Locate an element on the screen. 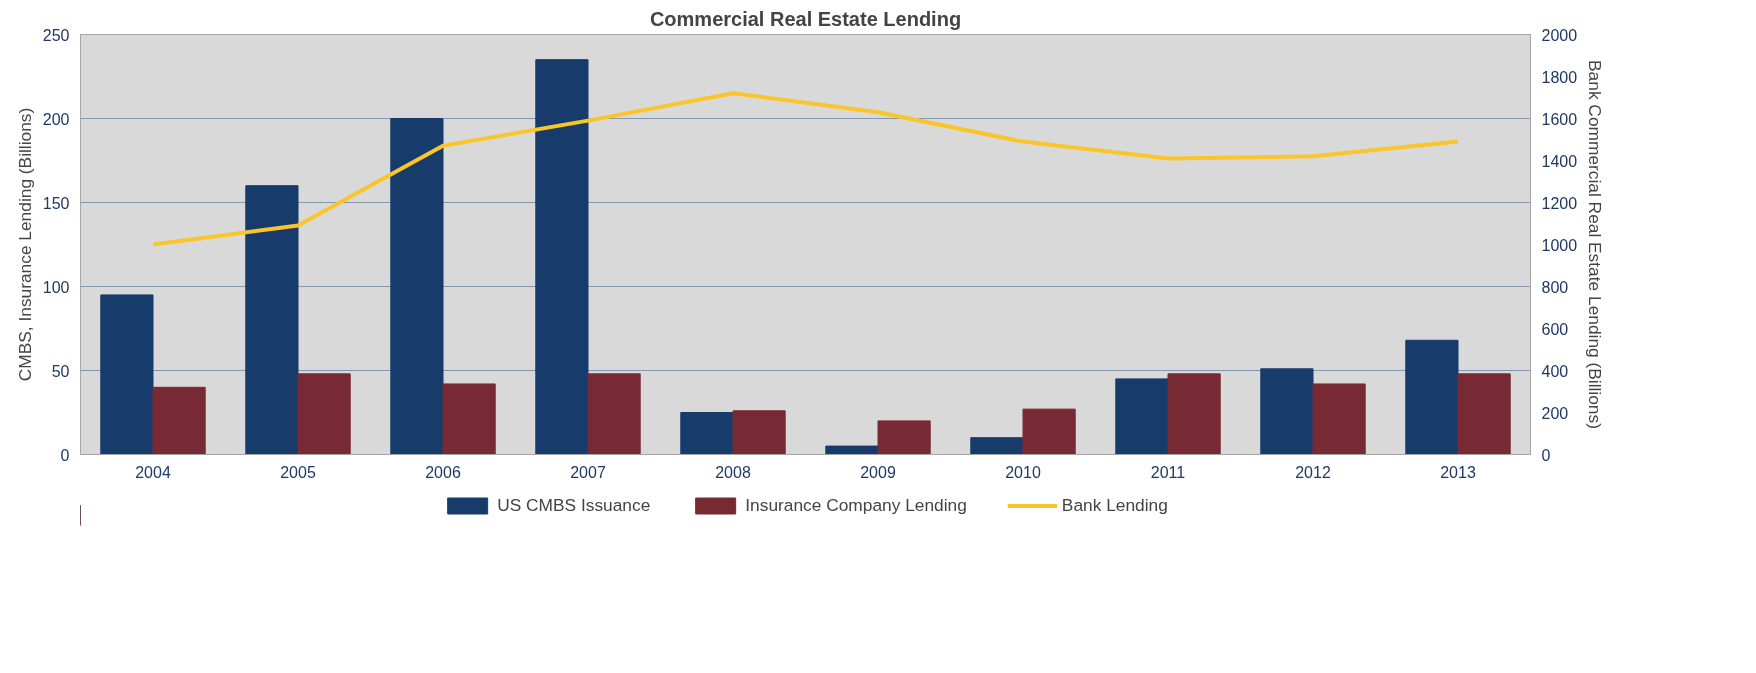 The height and width of the screenshot is (673, 1756). x-tick-label: 2004 is located at coordinates (153, 472).